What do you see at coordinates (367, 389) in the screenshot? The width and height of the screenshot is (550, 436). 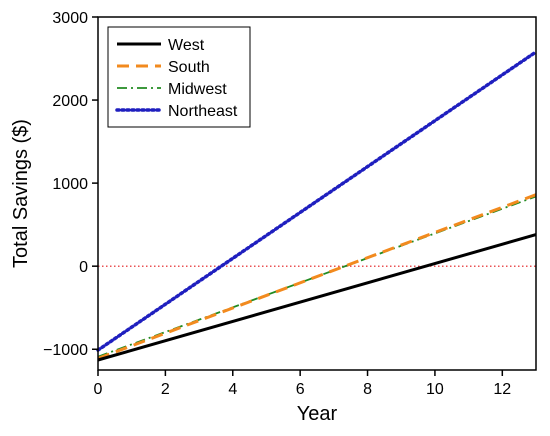 I see `x-tick-label: 8` at bounding box center [367, 389].